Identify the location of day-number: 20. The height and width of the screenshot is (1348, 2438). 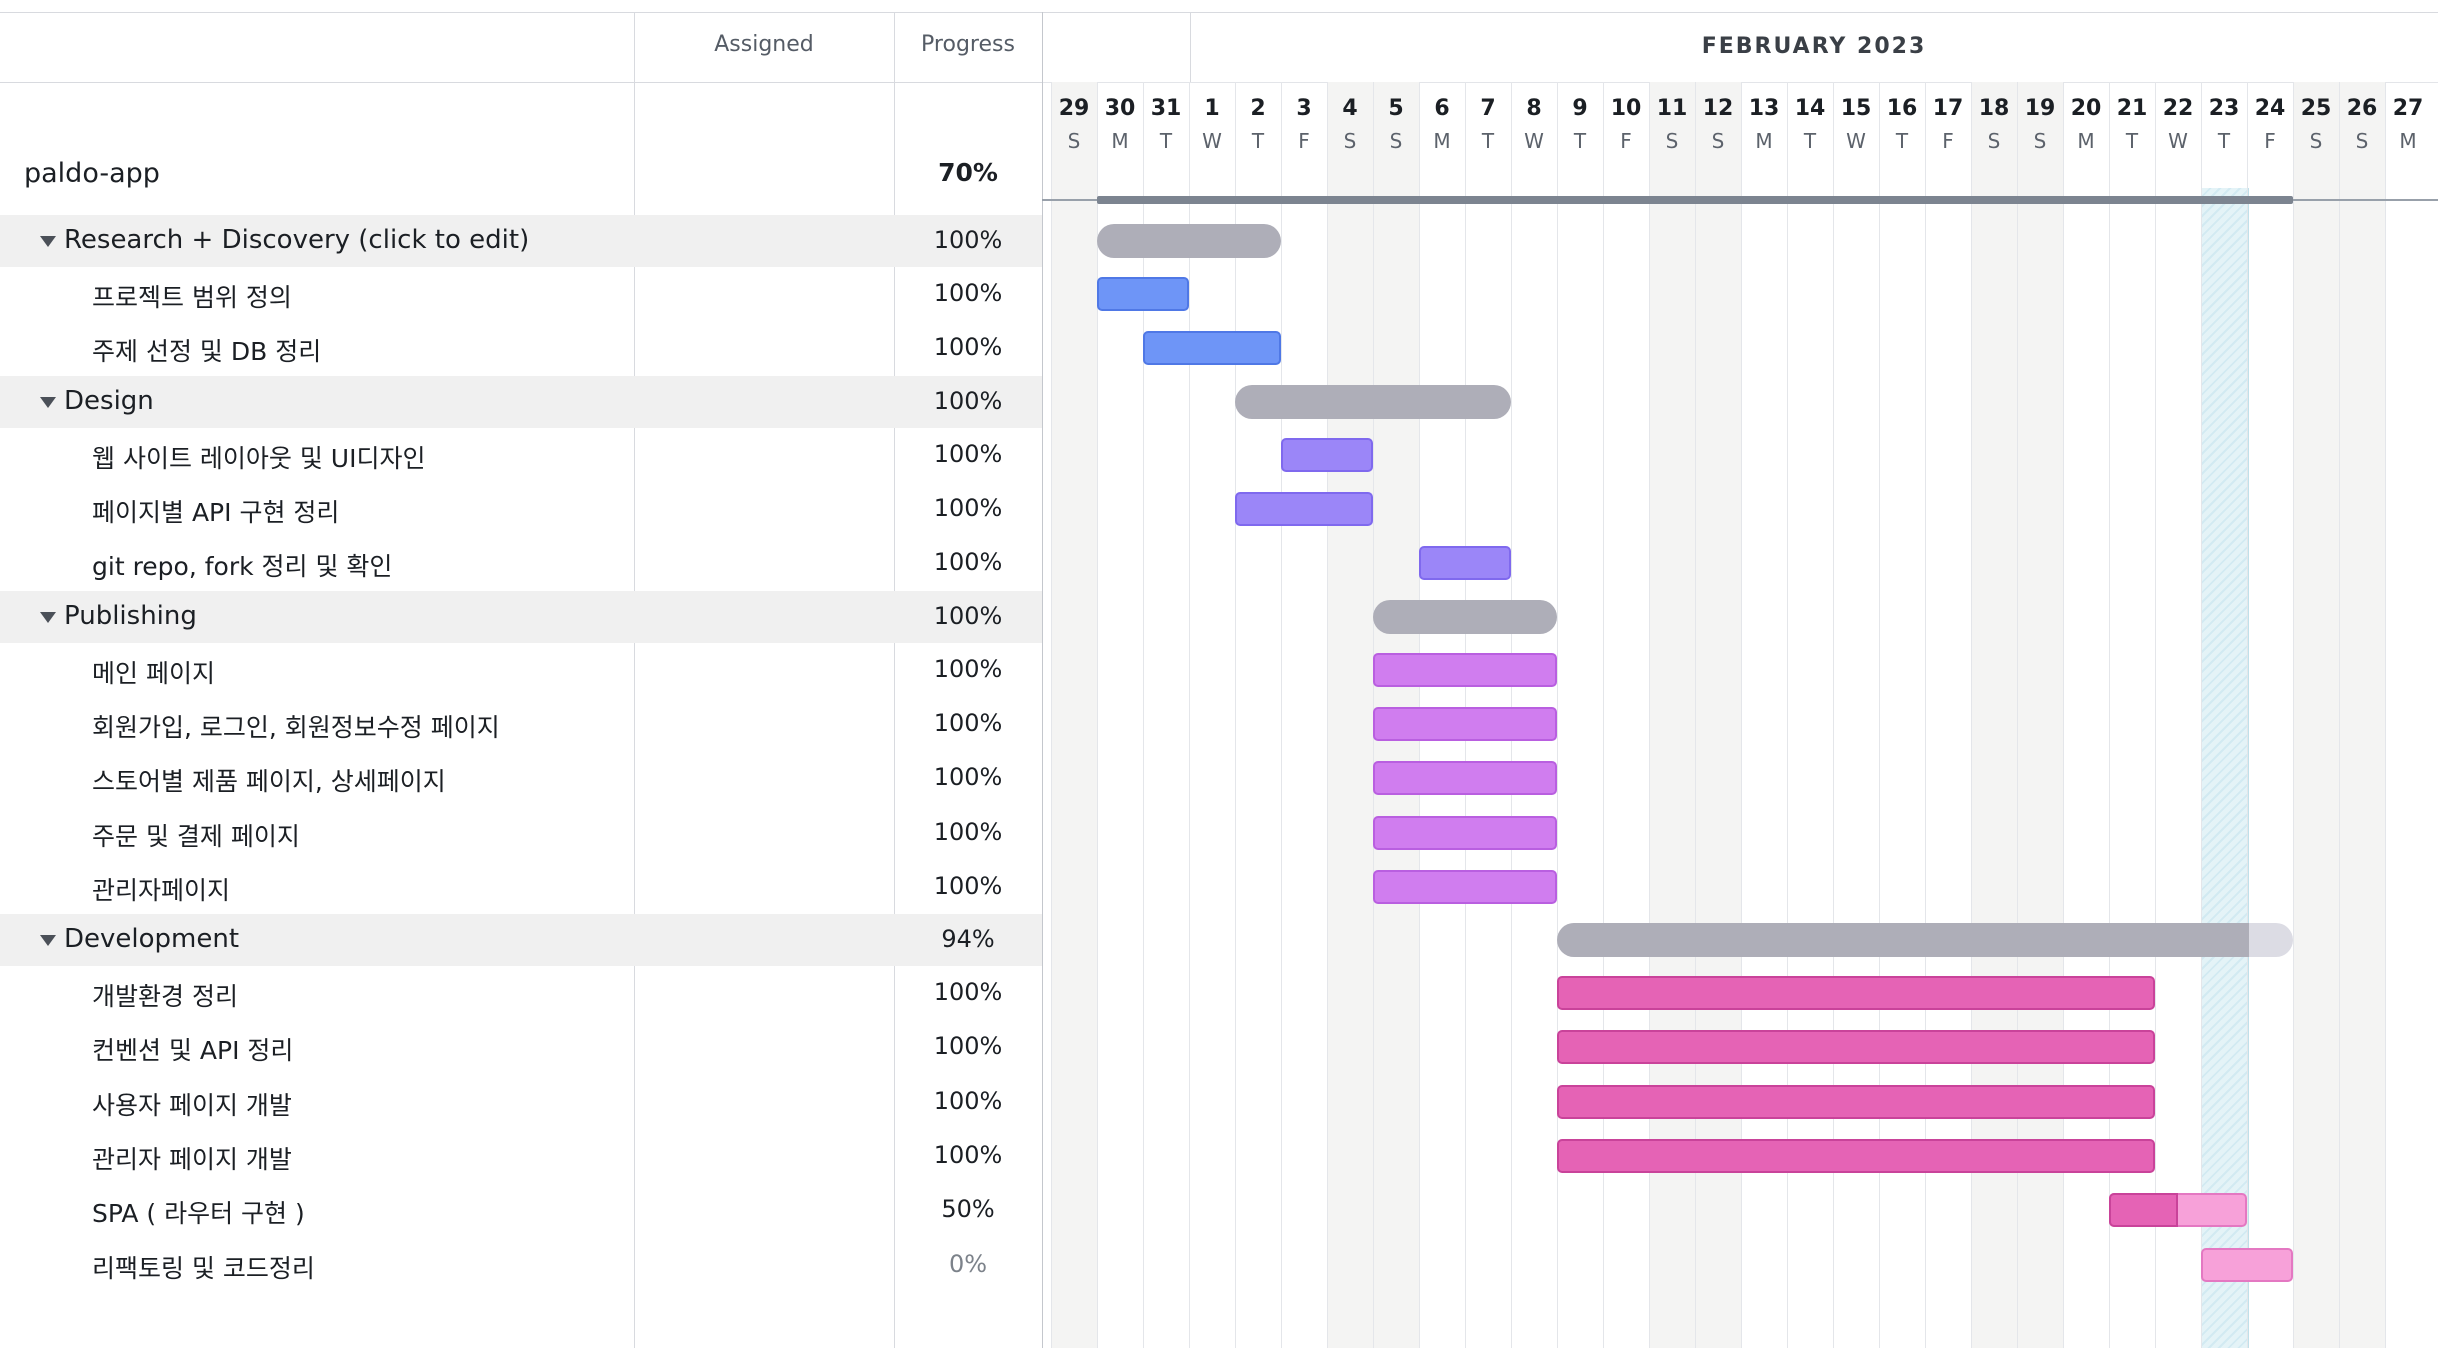
(2086, 108).